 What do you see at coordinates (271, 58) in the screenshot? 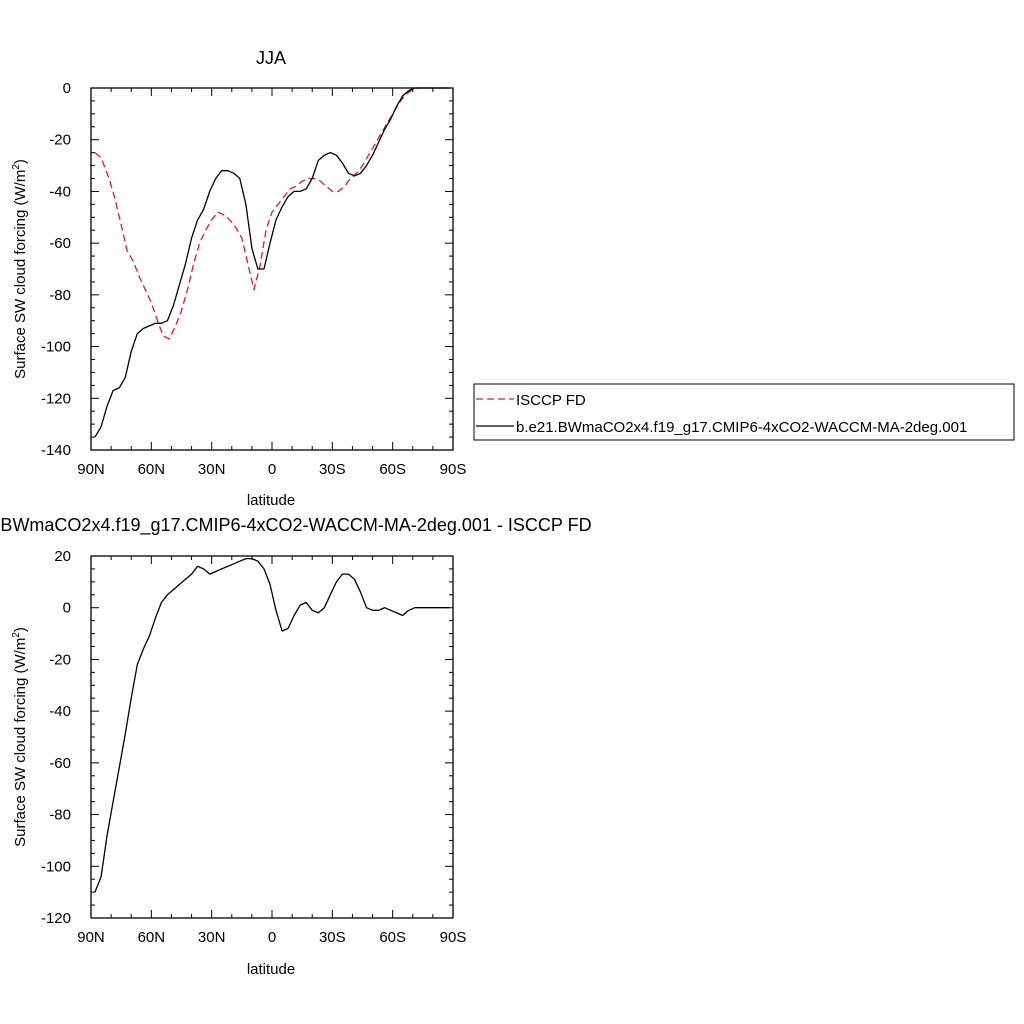
I see `panel-title: JJA` at bounding box center [271, 58].